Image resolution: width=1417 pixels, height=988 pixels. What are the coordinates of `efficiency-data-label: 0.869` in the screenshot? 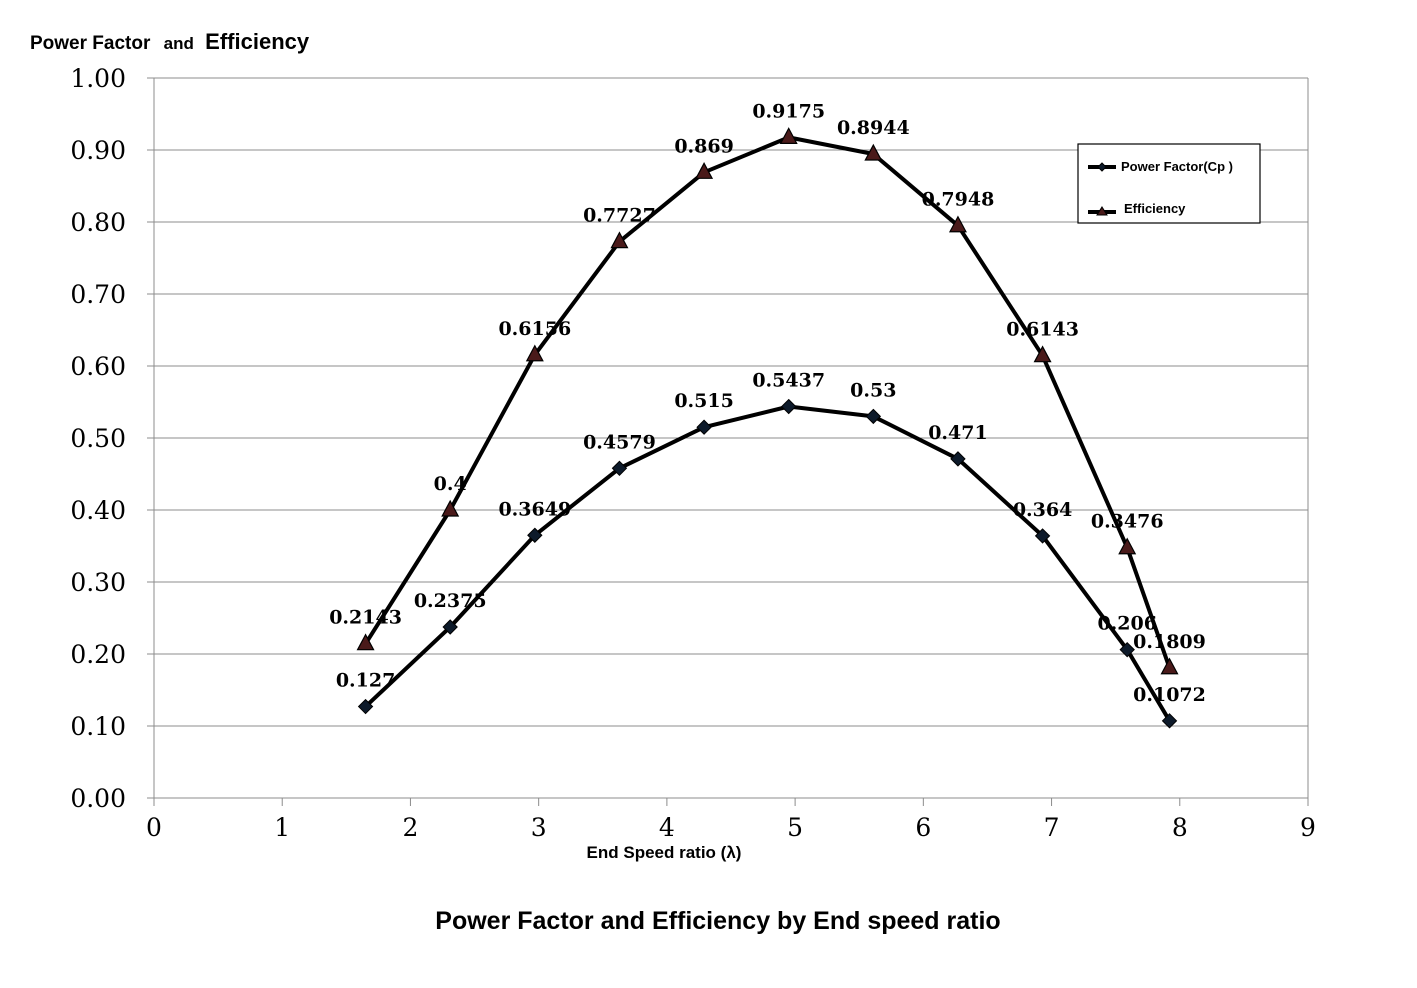 It's located at (704, 146).